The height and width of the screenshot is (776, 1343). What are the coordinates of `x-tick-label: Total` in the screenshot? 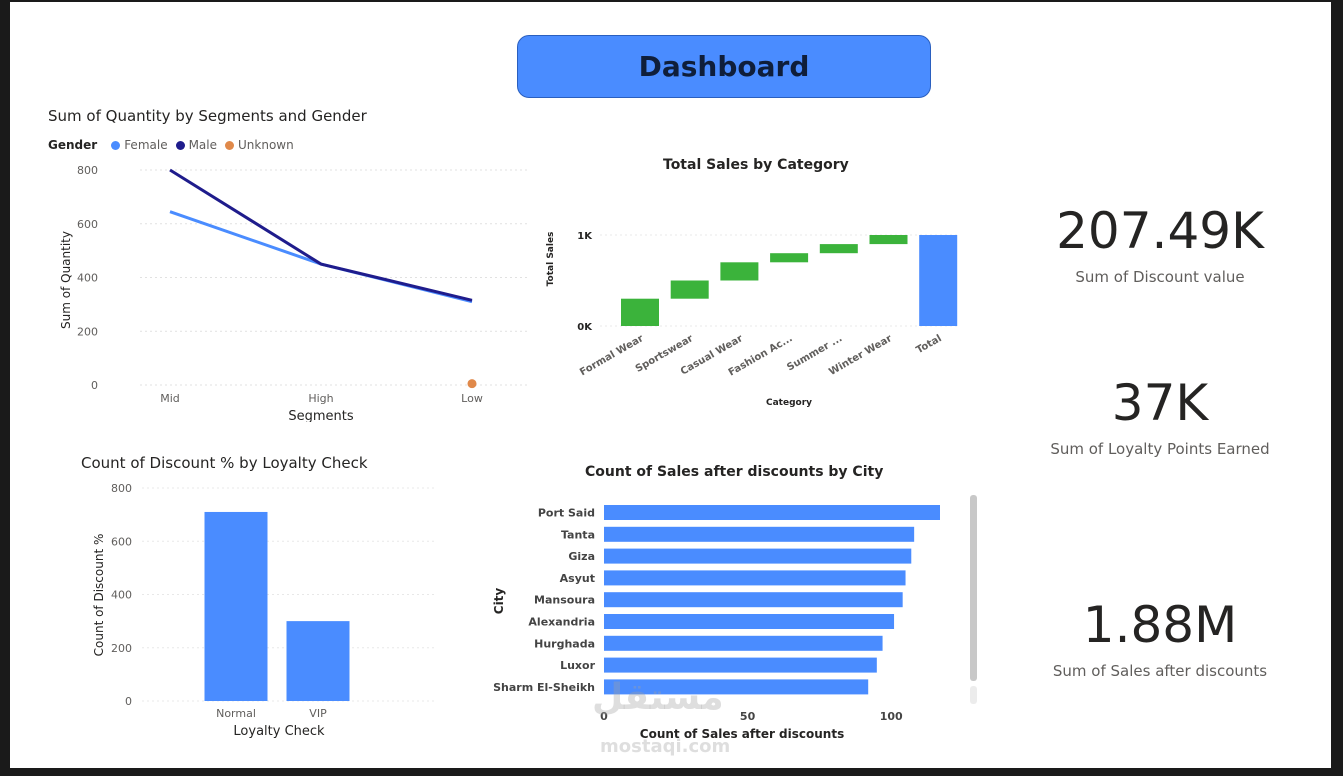 It's located at (929, 344).